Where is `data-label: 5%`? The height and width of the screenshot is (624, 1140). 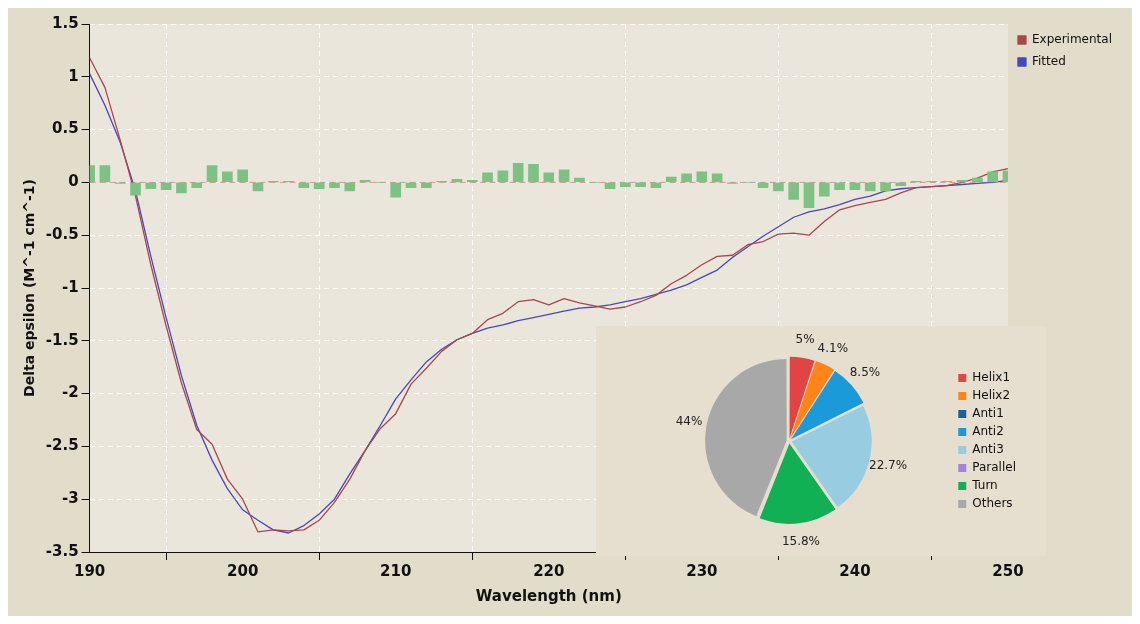 data-label: 5% is located at coordinates (805, 339).